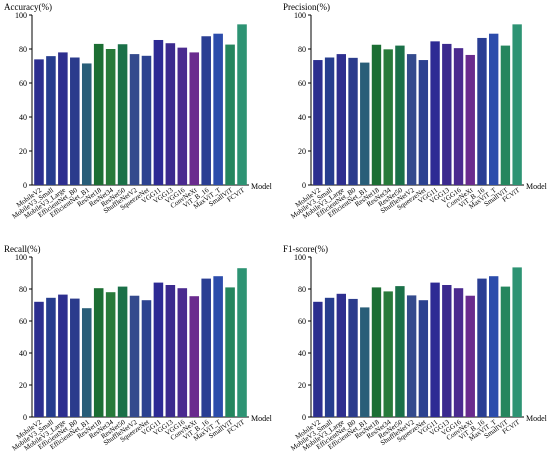 This screenshot has height=475, width=550. Describe the element at coordinates (537, 186) in the screenshot. I see `precision-xlabel: Model` at that location.